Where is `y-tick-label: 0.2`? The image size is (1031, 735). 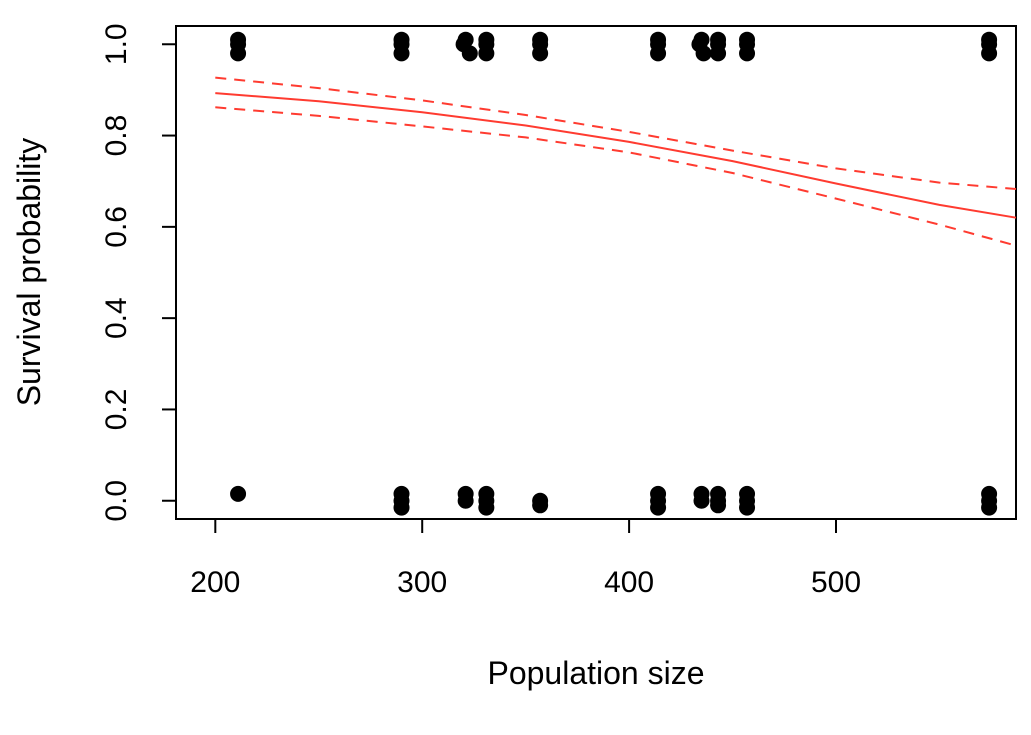 y-tick-label: 0.2 is located at coordinates (116, 410).